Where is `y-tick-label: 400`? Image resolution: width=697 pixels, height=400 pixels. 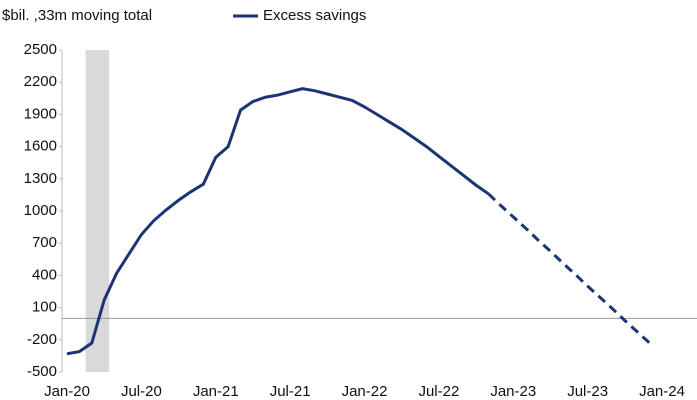
y-tick-label: 400 is located at coordinates (44, 274).